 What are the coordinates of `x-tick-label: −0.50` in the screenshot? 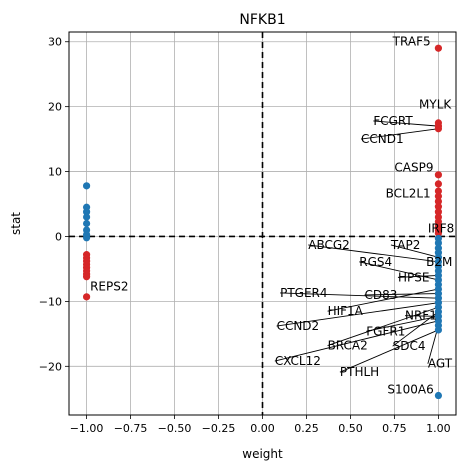 It's located at (175, 428).